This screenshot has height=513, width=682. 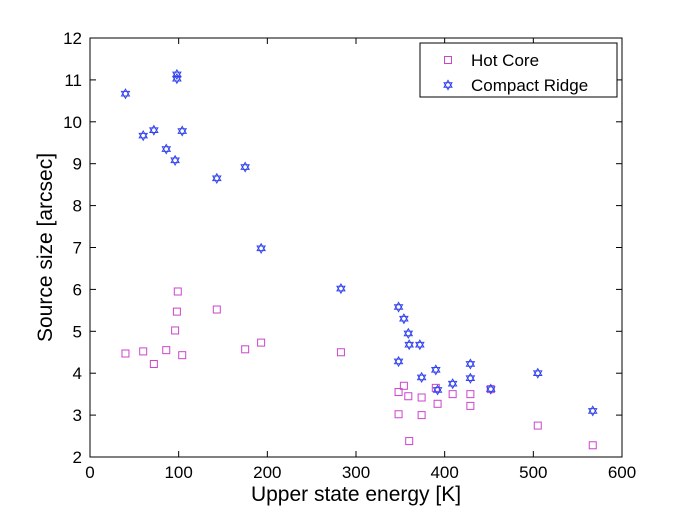 I want to click on legend-marker-compact-ridge, so click(x=448, y=85).